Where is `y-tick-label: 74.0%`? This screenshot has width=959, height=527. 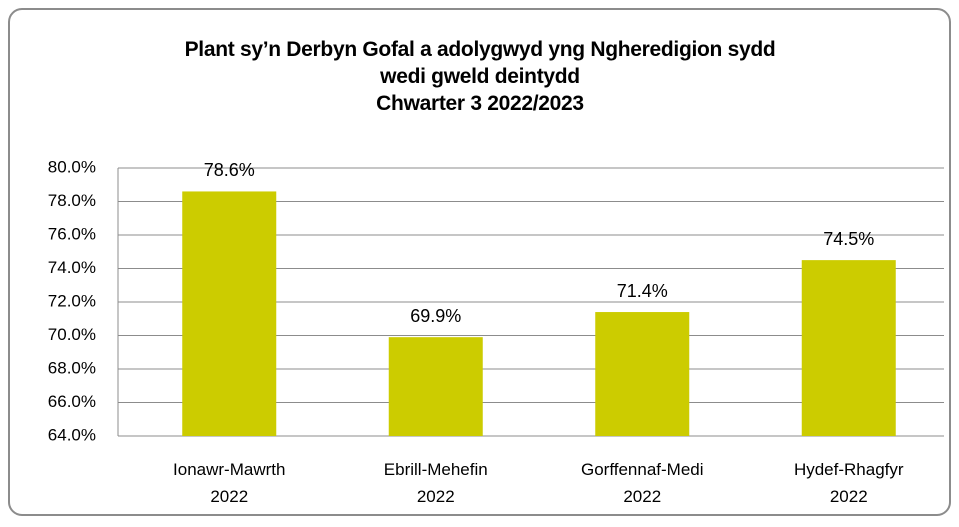
y-tick-label: 74.0% is located at coordinates (72, 267).